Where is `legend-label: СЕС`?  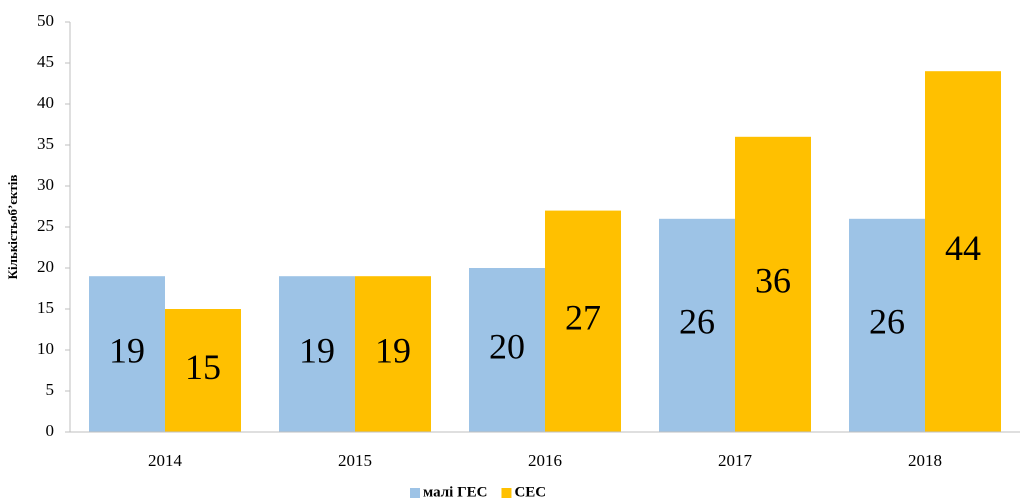 legend-label: СЕС is located at coordinates (530, 492).